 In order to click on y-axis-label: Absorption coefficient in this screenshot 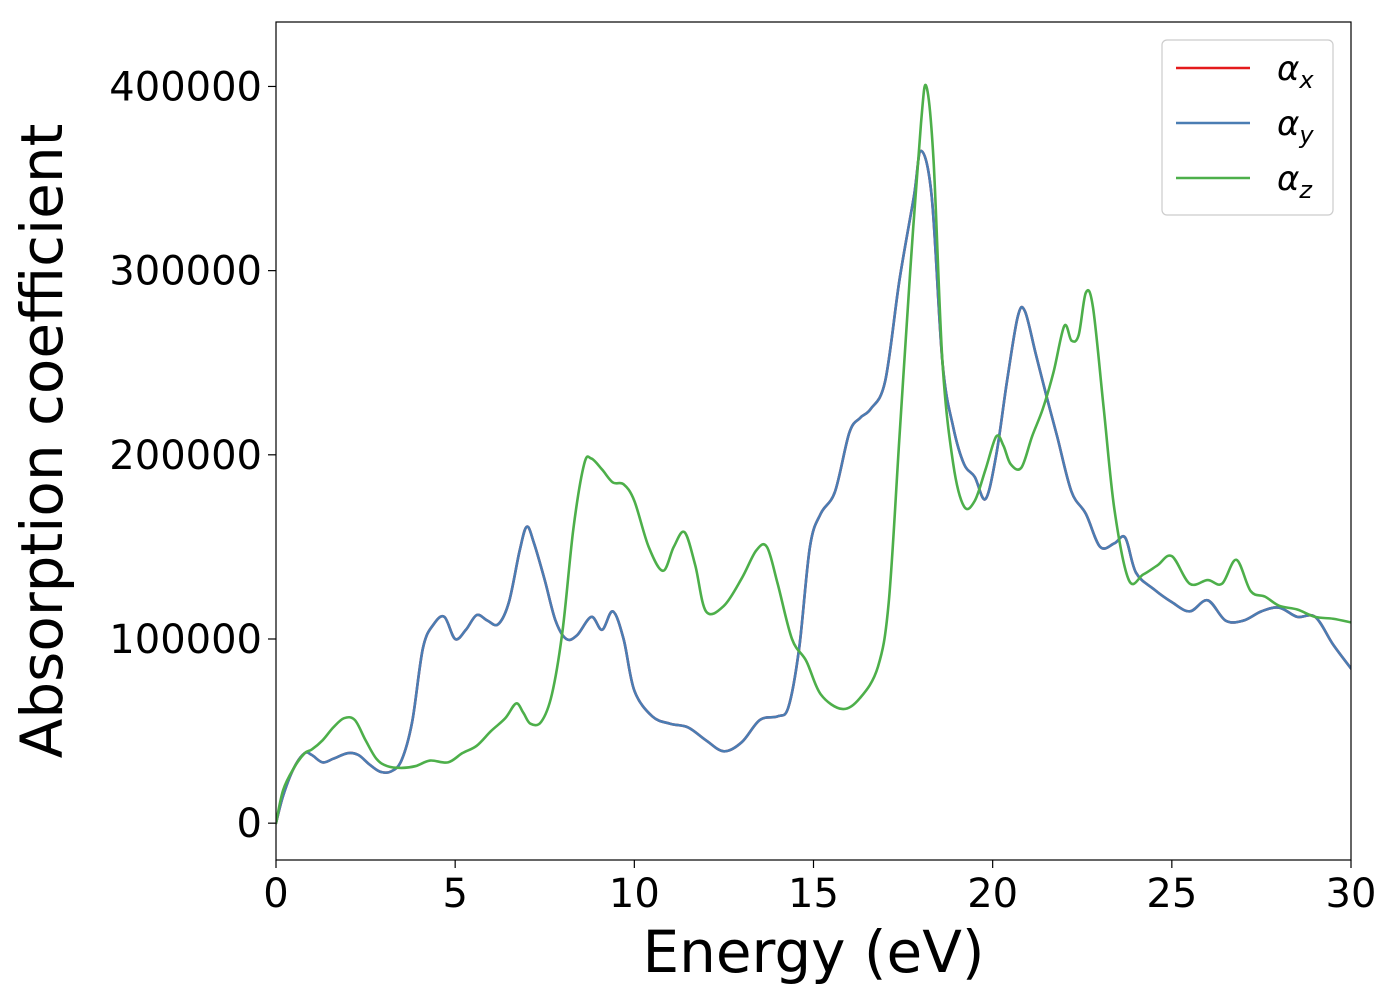, I will do `click(42, 441)`.